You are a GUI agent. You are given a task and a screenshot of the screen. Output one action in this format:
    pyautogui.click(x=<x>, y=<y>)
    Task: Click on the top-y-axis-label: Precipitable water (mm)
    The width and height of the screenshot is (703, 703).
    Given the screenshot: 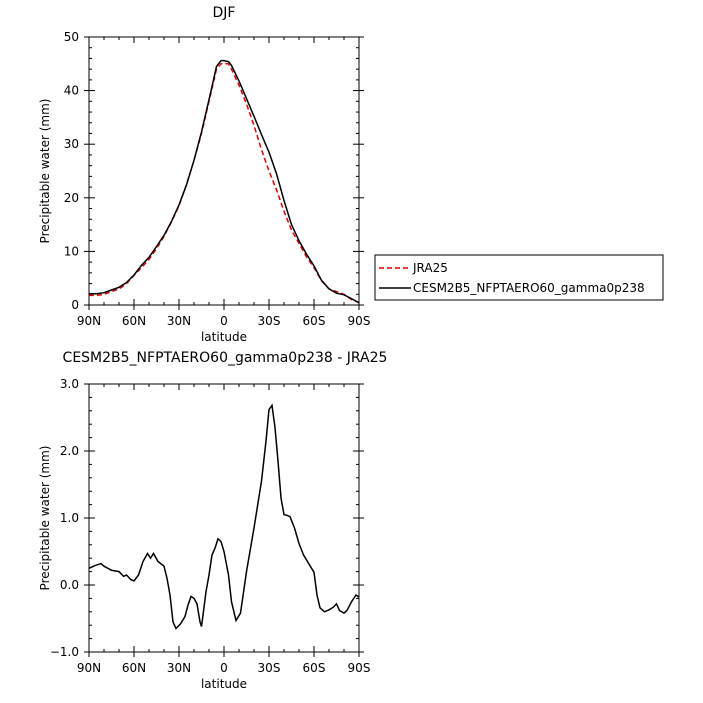 What is the action you would take?
    pyautogui.click(x=45, y=171)
    